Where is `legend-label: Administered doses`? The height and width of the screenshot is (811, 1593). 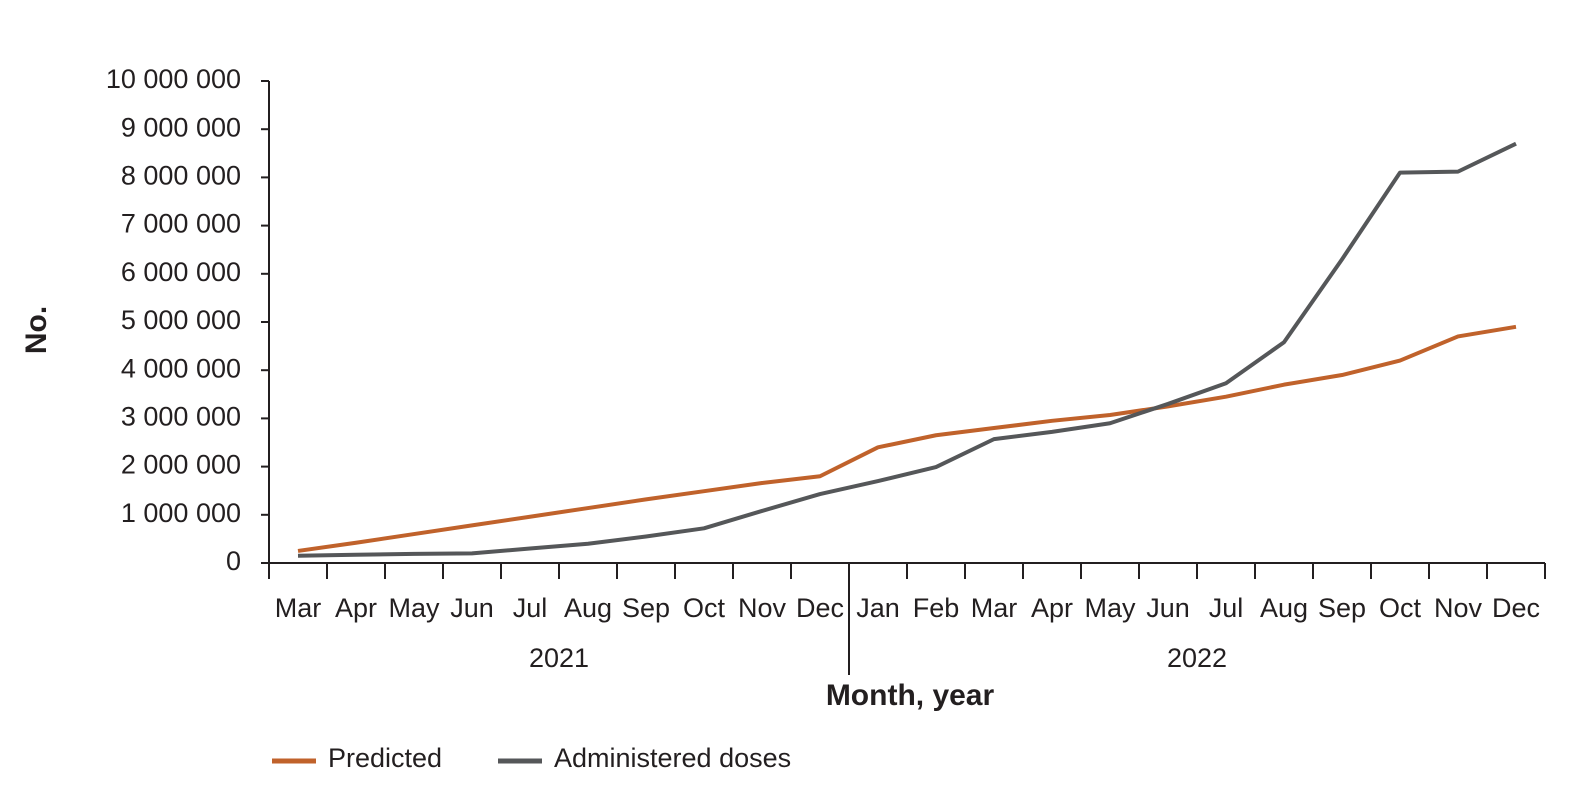
legend-label: Administered doses is located at coordinates (672, 758).